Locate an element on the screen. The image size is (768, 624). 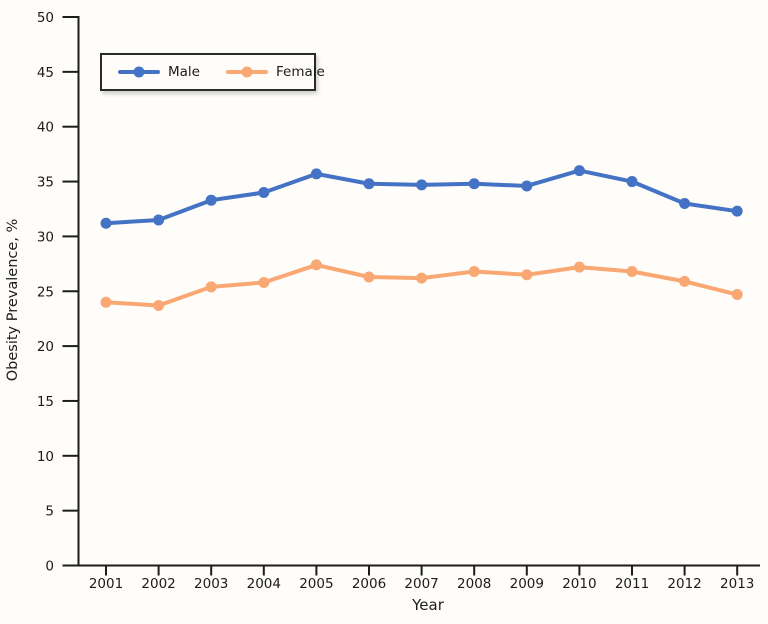
y-tick-label: 35 is located at coordinates (45, 183).